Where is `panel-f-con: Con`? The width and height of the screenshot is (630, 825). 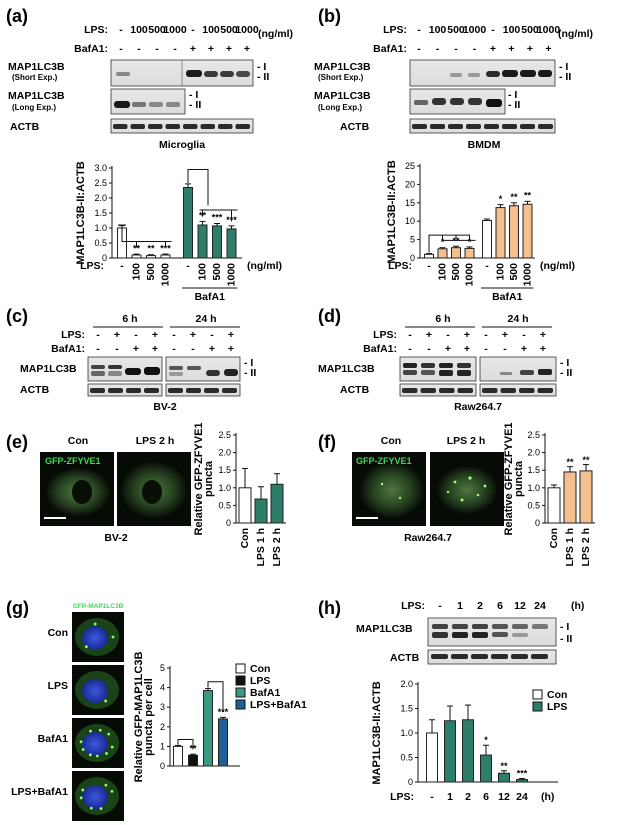
panel-f-con: Con is located at coordinates (391, 441).